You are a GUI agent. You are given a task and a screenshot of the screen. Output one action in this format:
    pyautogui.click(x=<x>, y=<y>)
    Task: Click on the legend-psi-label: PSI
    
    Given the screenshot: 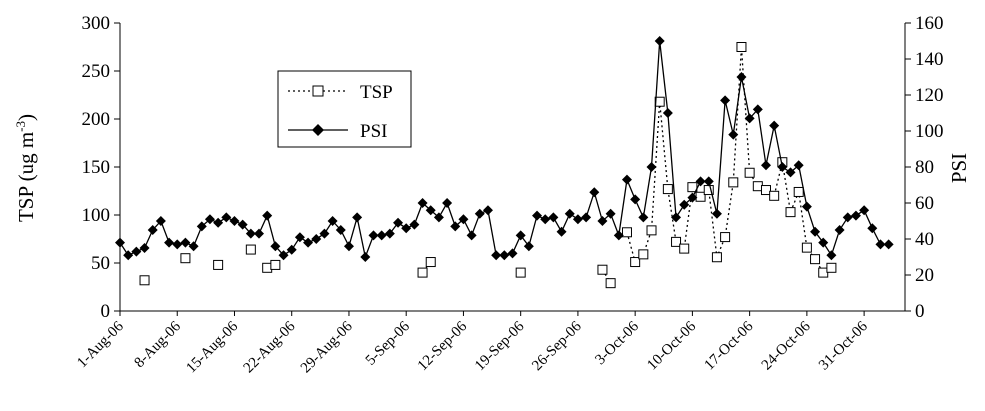 What is the action you would take?
    pyautogui.click(x=373, y=131)
    